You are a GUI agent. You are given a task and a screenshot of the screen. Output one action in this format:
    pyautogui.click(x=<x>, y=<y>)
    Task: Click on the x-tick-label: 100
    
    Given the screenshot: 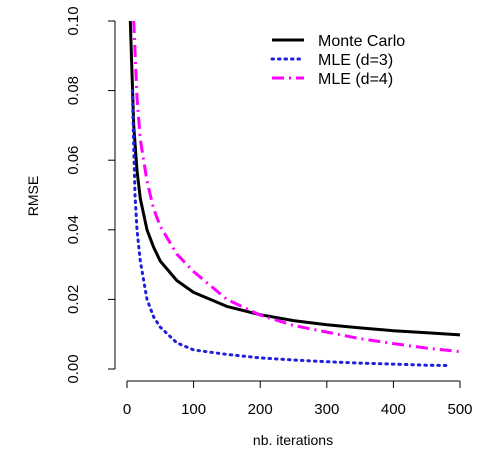 What is the action you would take?
    pyautogui.click(x=193, y=409)
    